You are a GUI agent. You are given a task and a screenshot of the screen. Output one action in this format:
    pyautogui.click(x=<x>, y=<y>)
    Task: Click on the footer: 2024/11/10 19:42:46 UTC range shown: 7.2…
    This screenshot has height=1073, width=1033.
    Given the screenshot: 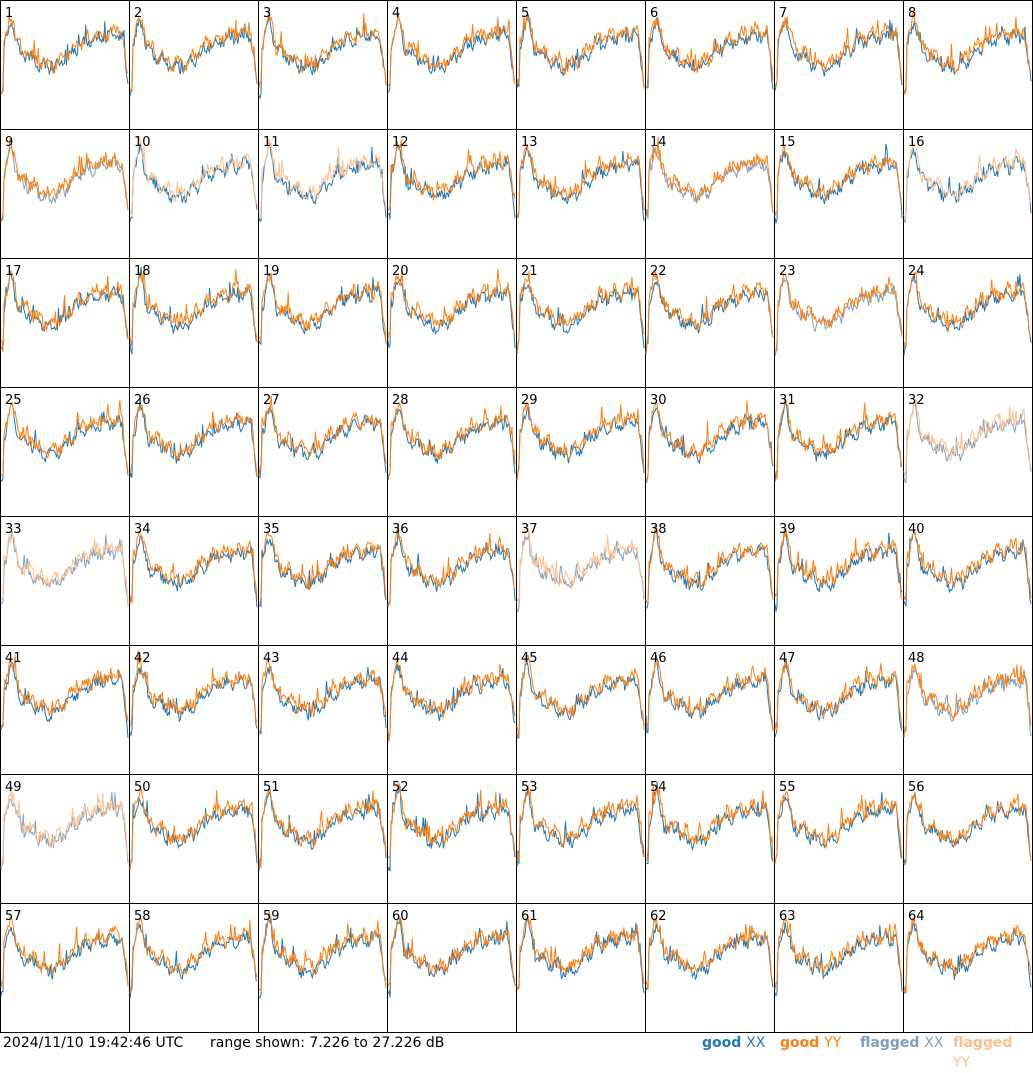 What is the action you would take?
    pyautogui.click(x=516, y=1052)
    